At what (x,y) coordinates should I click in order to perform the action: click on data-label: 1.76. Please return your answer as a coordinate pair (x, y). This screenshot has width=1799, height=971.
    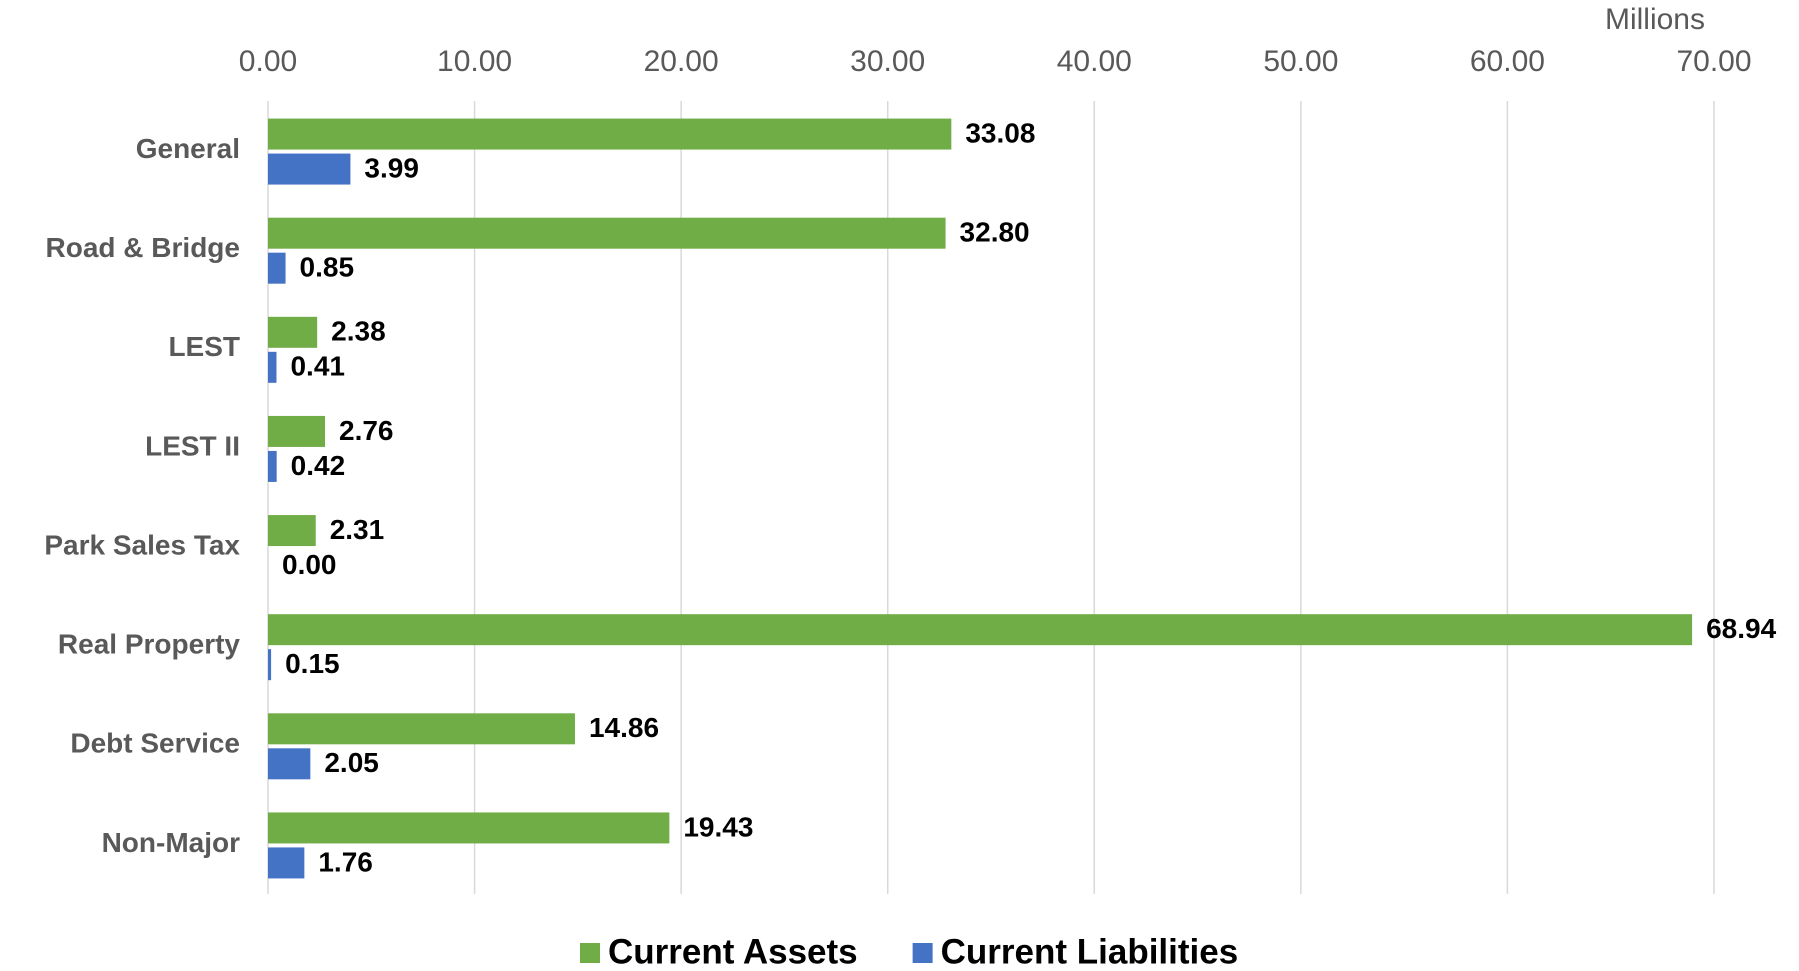
    Looking at the image, I should click on (345, 861).